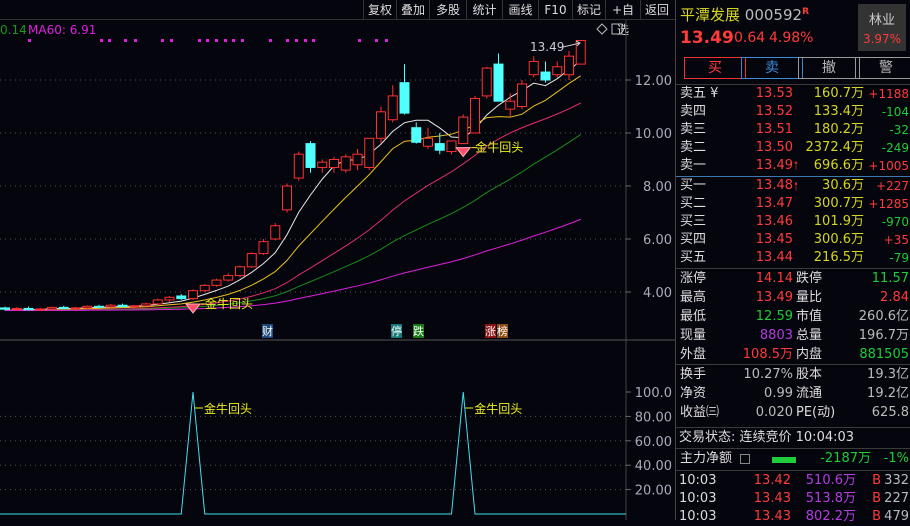 Image resolution: width=910 pixels, height=526 pixels. Describe the element at coordinates (617, 29) in the screenshot. I see `panel-toggle-icon` at that location.